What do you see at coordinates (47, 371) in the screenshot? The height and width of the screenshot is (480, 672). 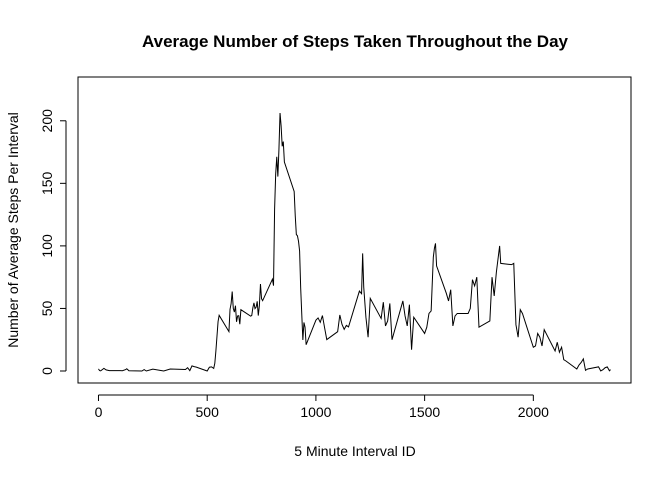 I see `y-tick-label: 0` at bounding box center [47, 371].